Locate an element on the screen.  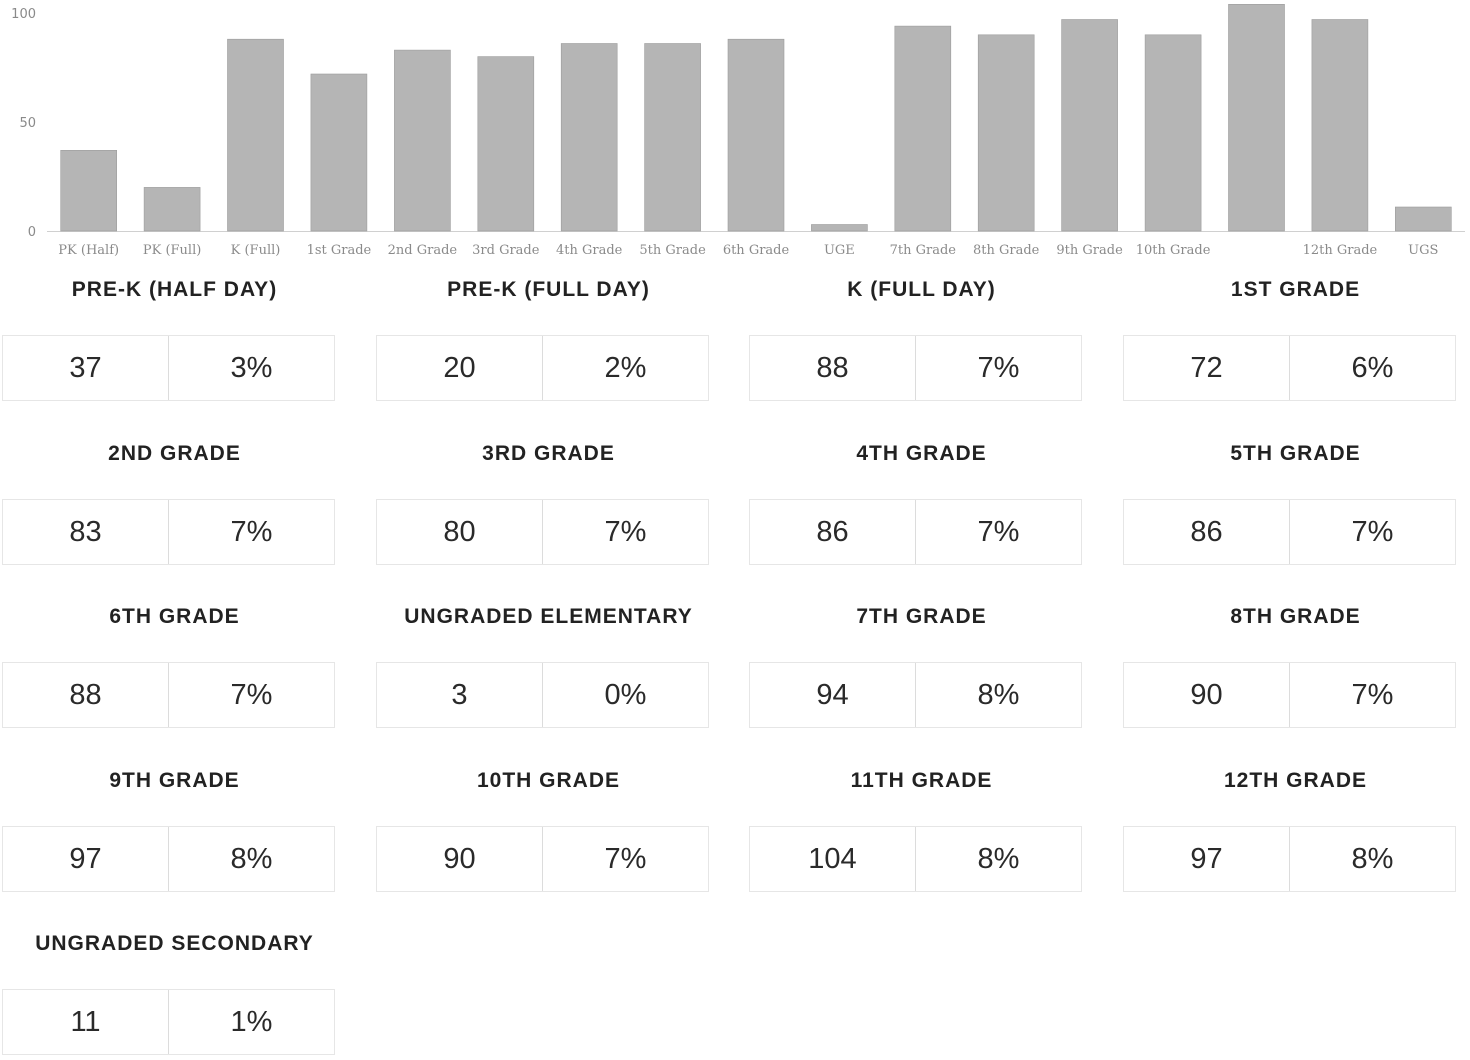
x-category-label-1: PK (Half) is located at coordinates (88, 250).